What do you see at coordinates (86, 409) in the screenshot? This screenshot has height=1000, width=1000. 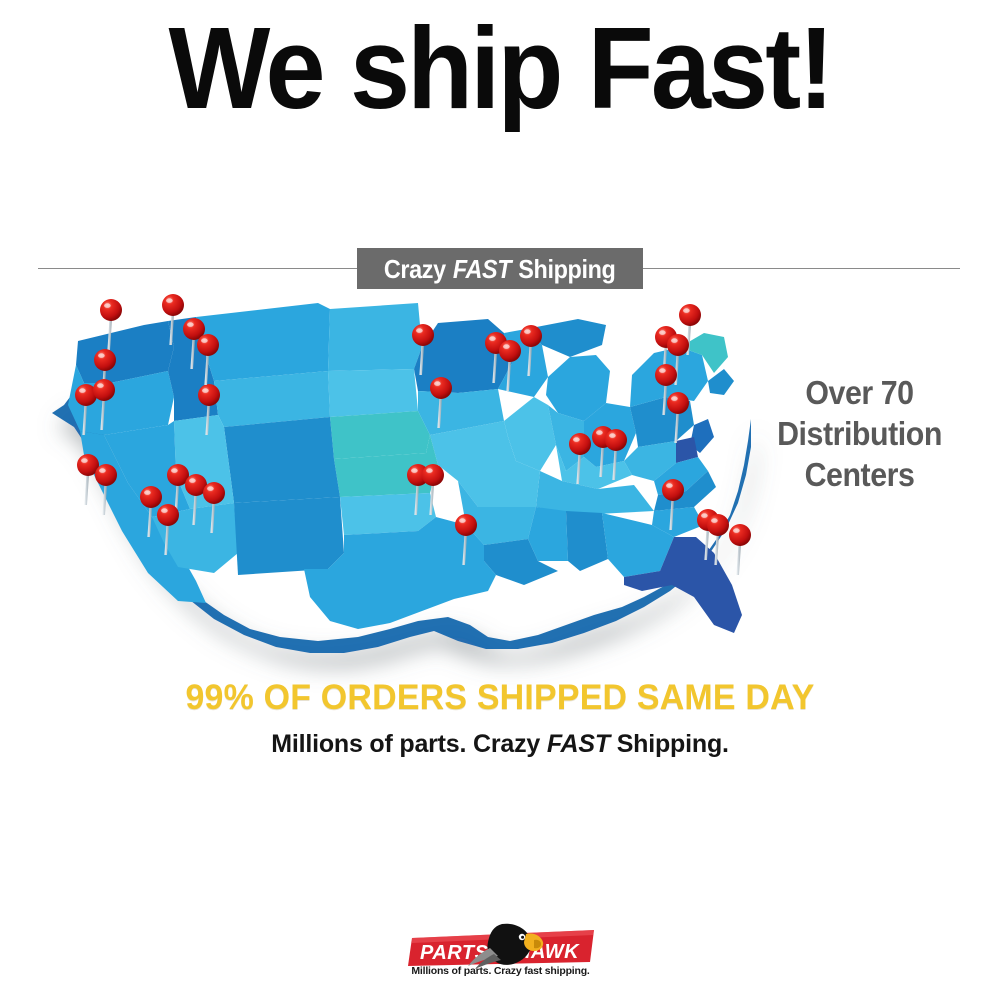 I see `map-pin-portland-a` at bounding box center [86, 409].